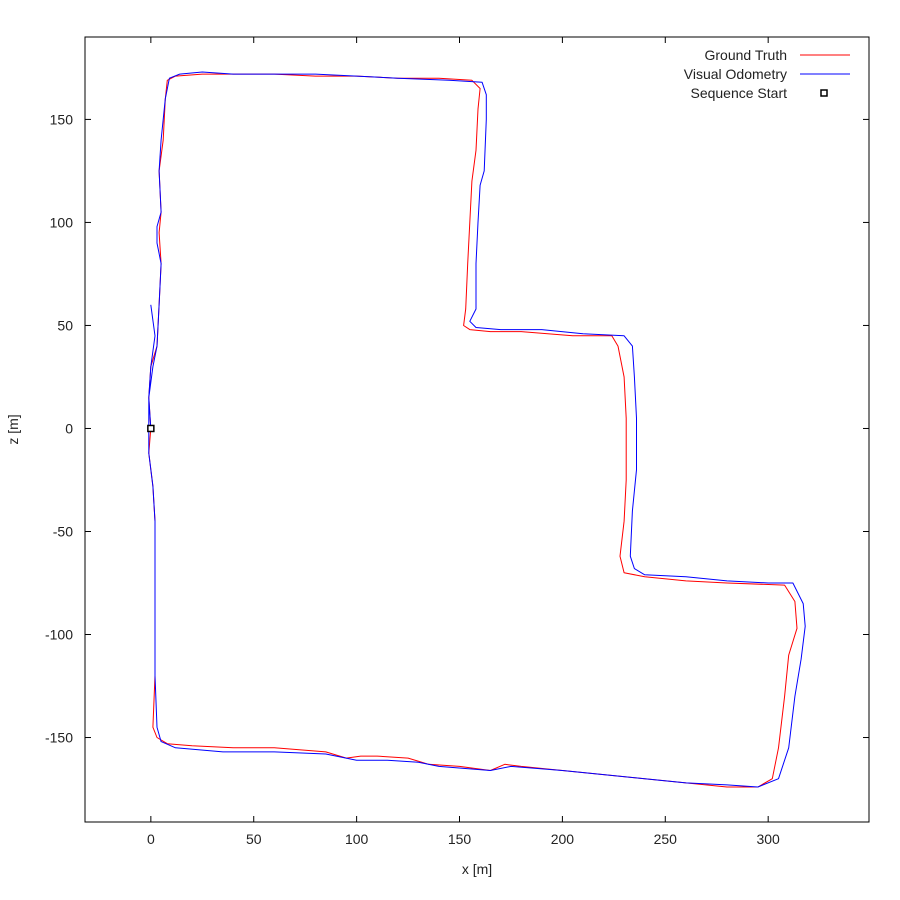 The image size is (900, 900). Describe the element at coordinates (13, 429) in the screenshot. I see `y-axis-label: z [m]` at that location.